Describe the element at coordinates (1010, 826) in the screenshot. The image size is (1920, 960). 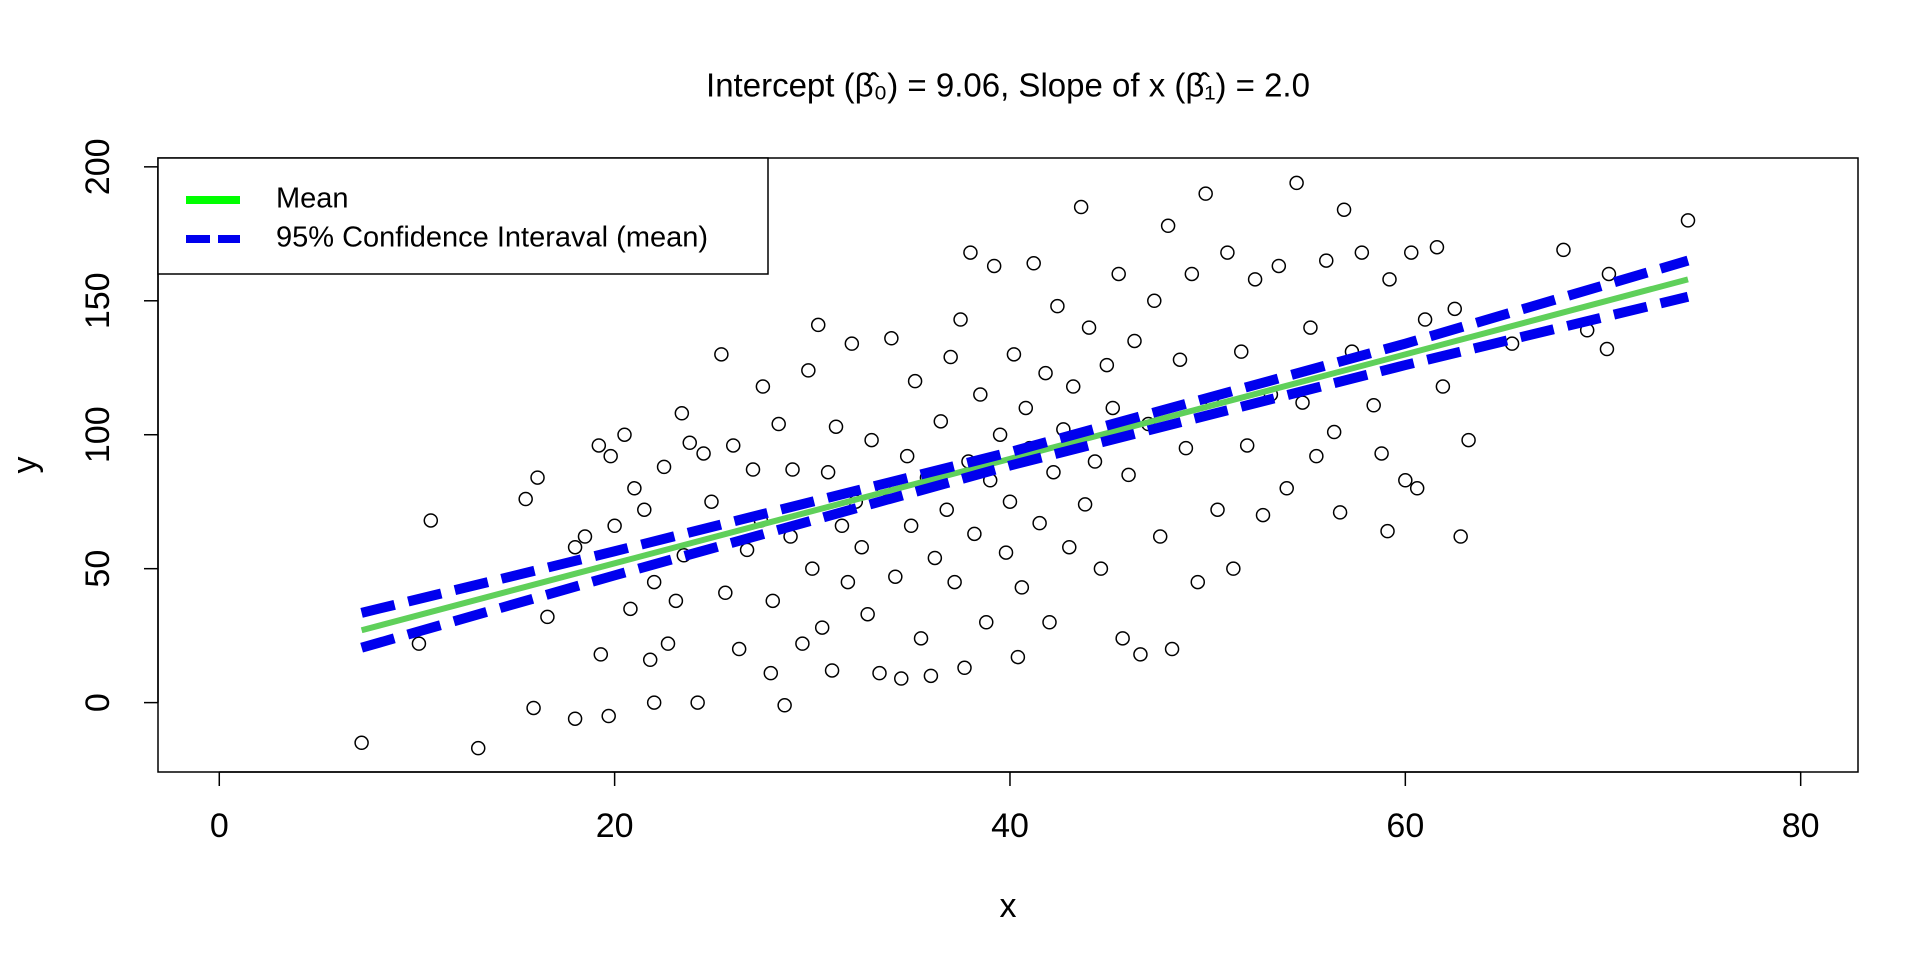
I see `x-tick-label: 40` at that location.